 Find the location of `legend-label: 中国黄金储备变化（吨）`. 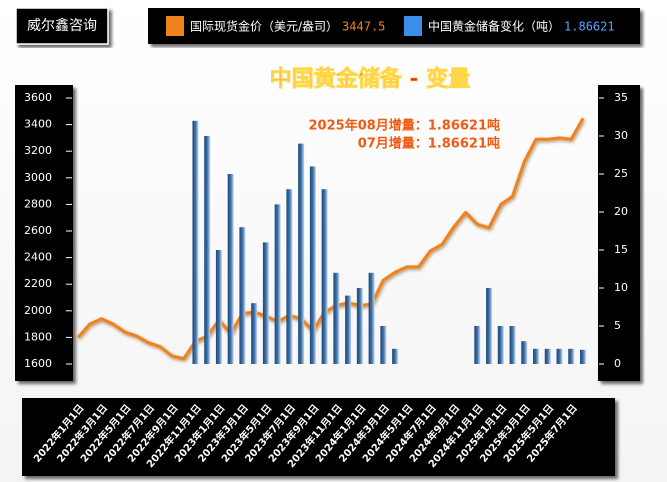

legend-label: 中国黄金储备变化（吨） is located at coordinates (494, 26).